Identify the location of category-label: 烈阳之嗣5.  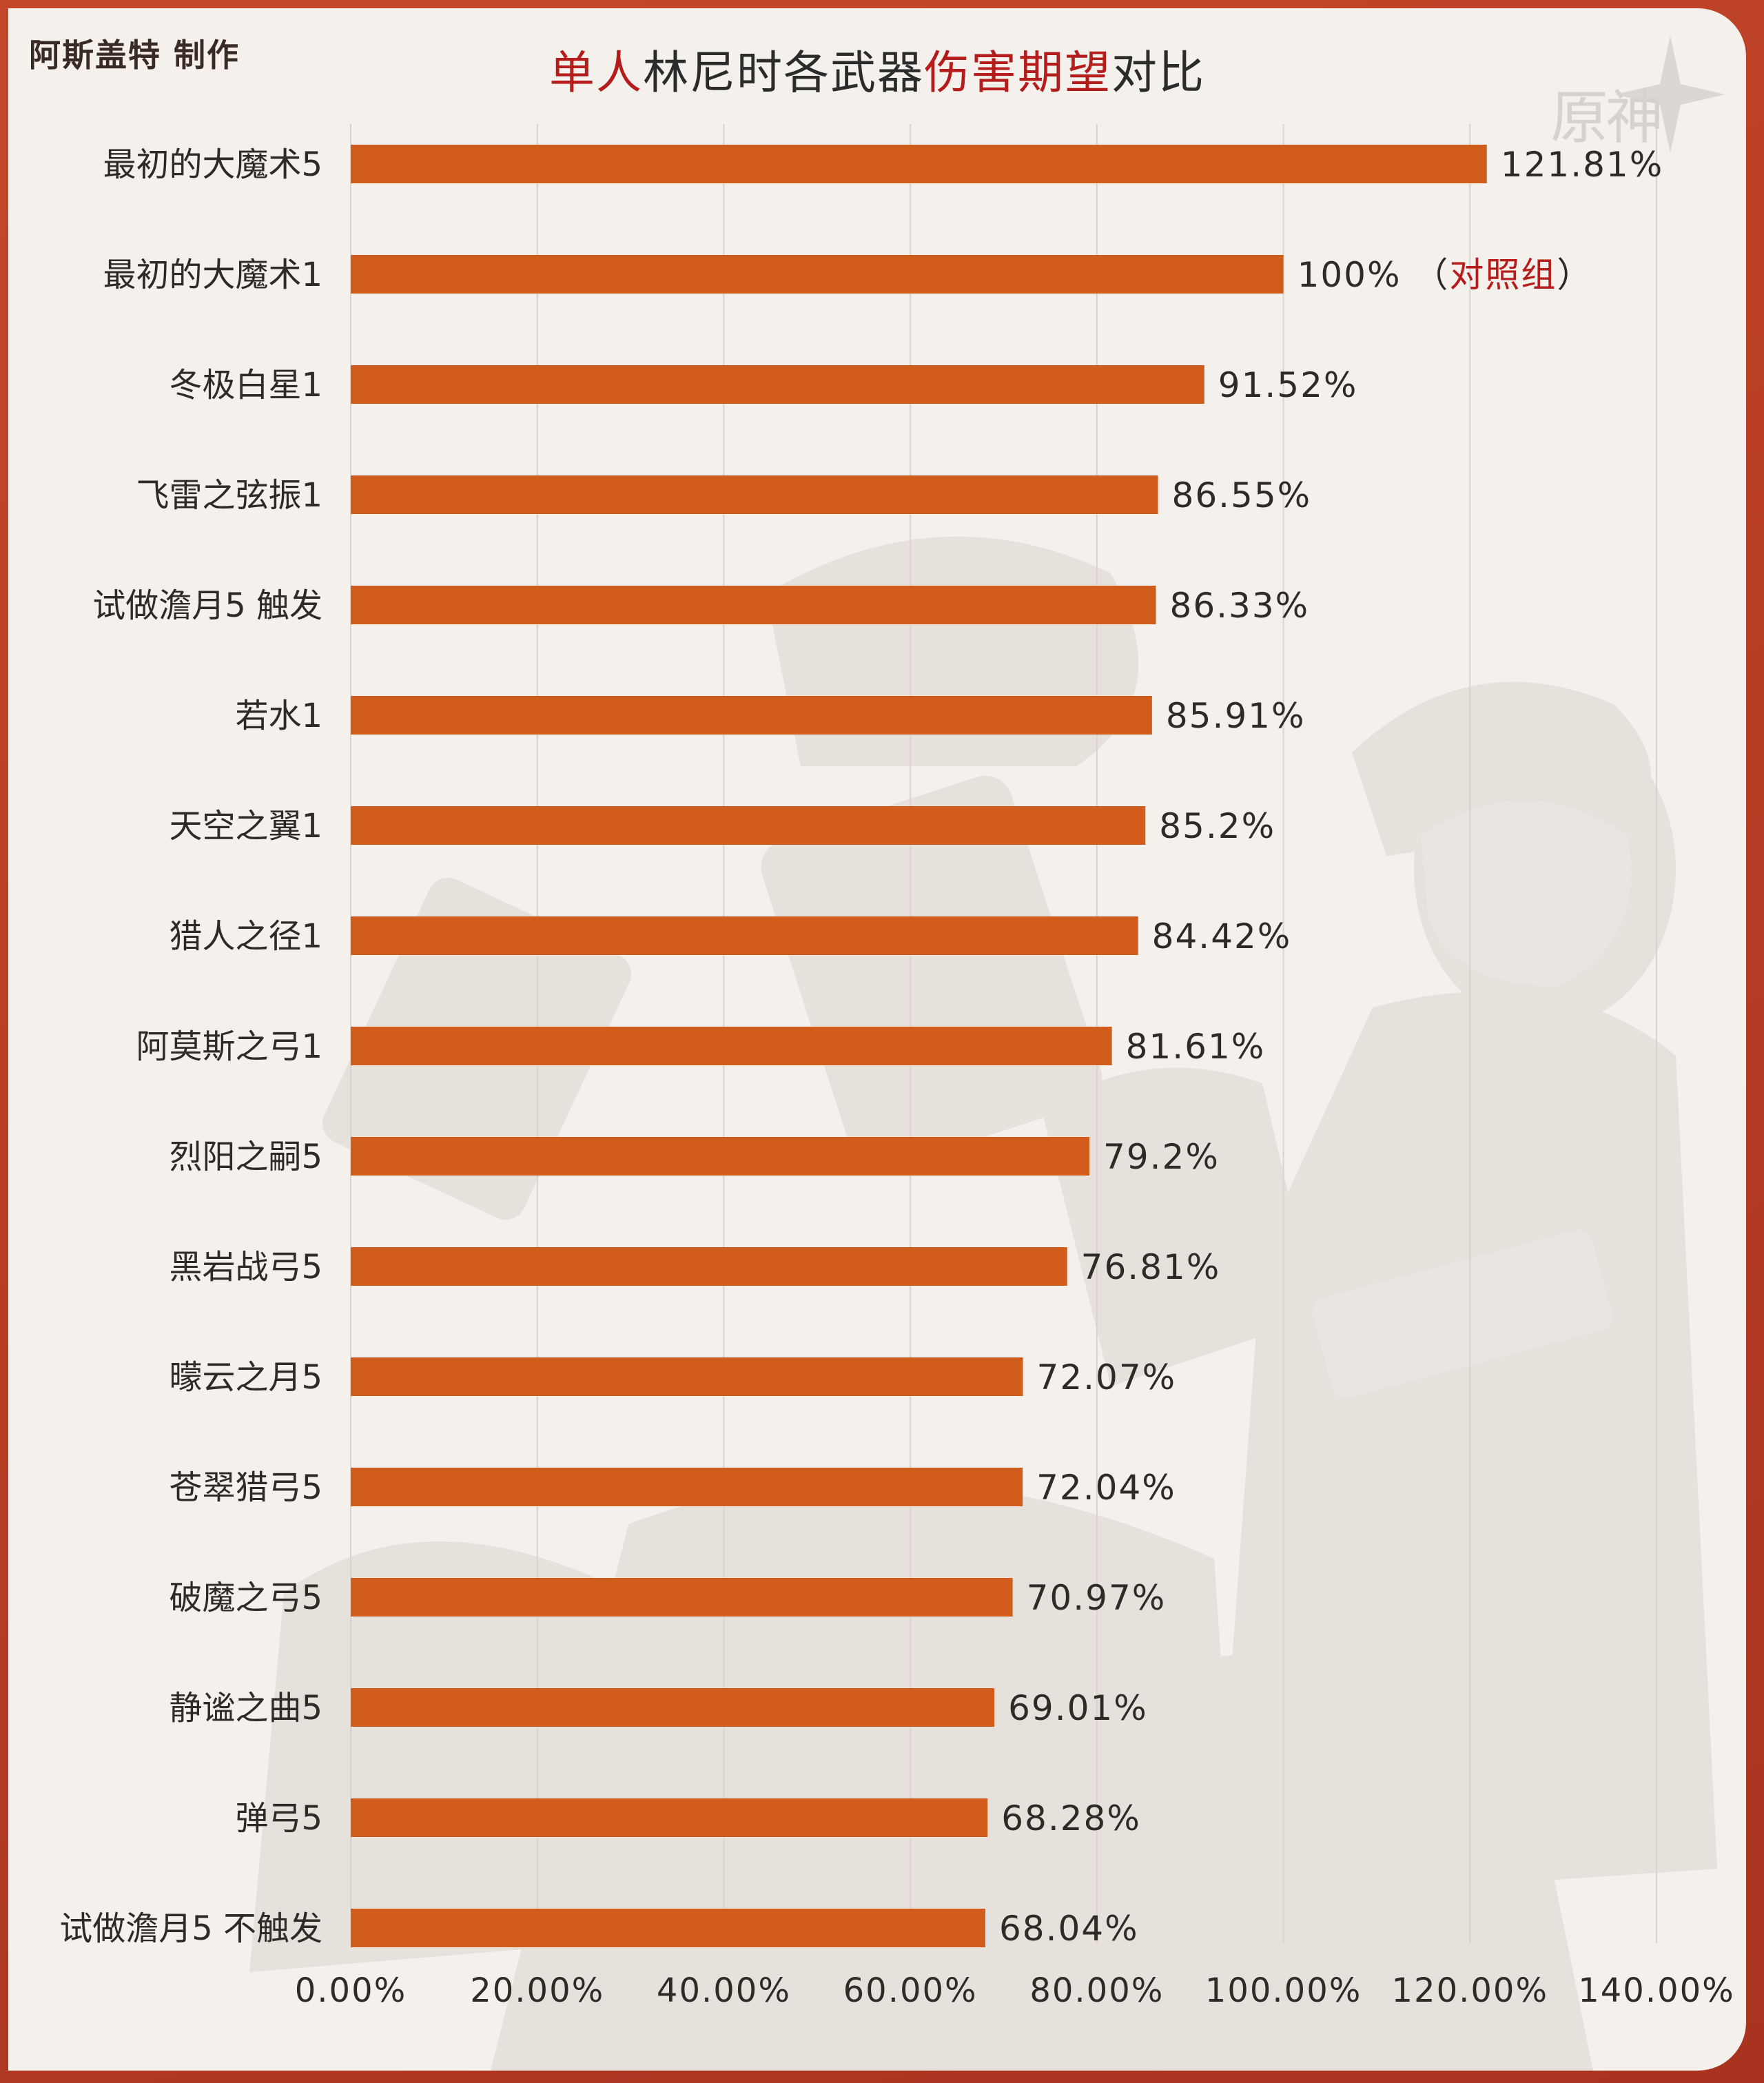
(245, 1157).